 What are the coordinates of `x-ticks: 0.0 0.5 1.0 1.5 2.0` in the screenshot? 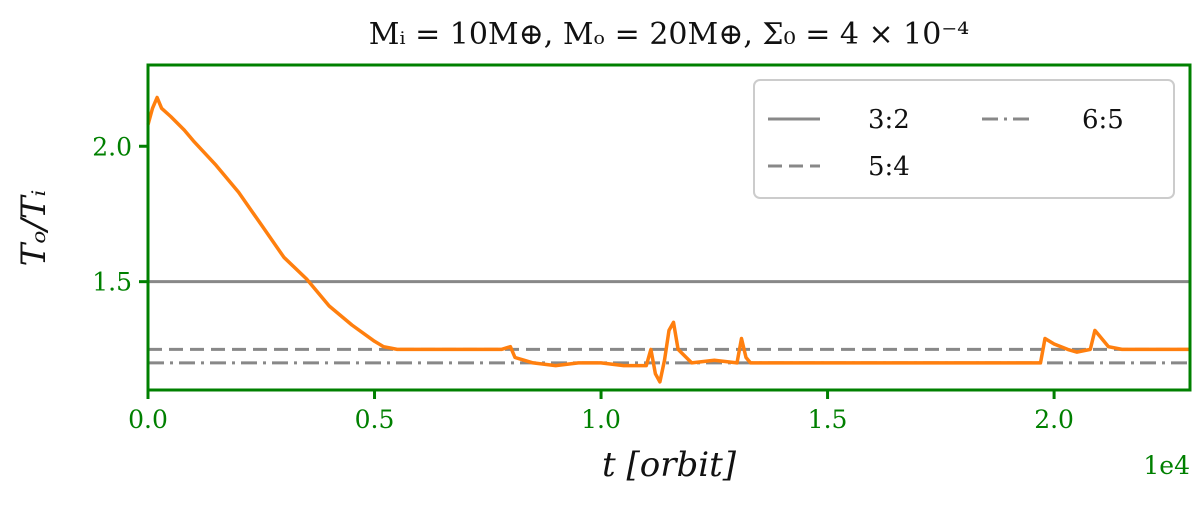 It's located at (601, 412).